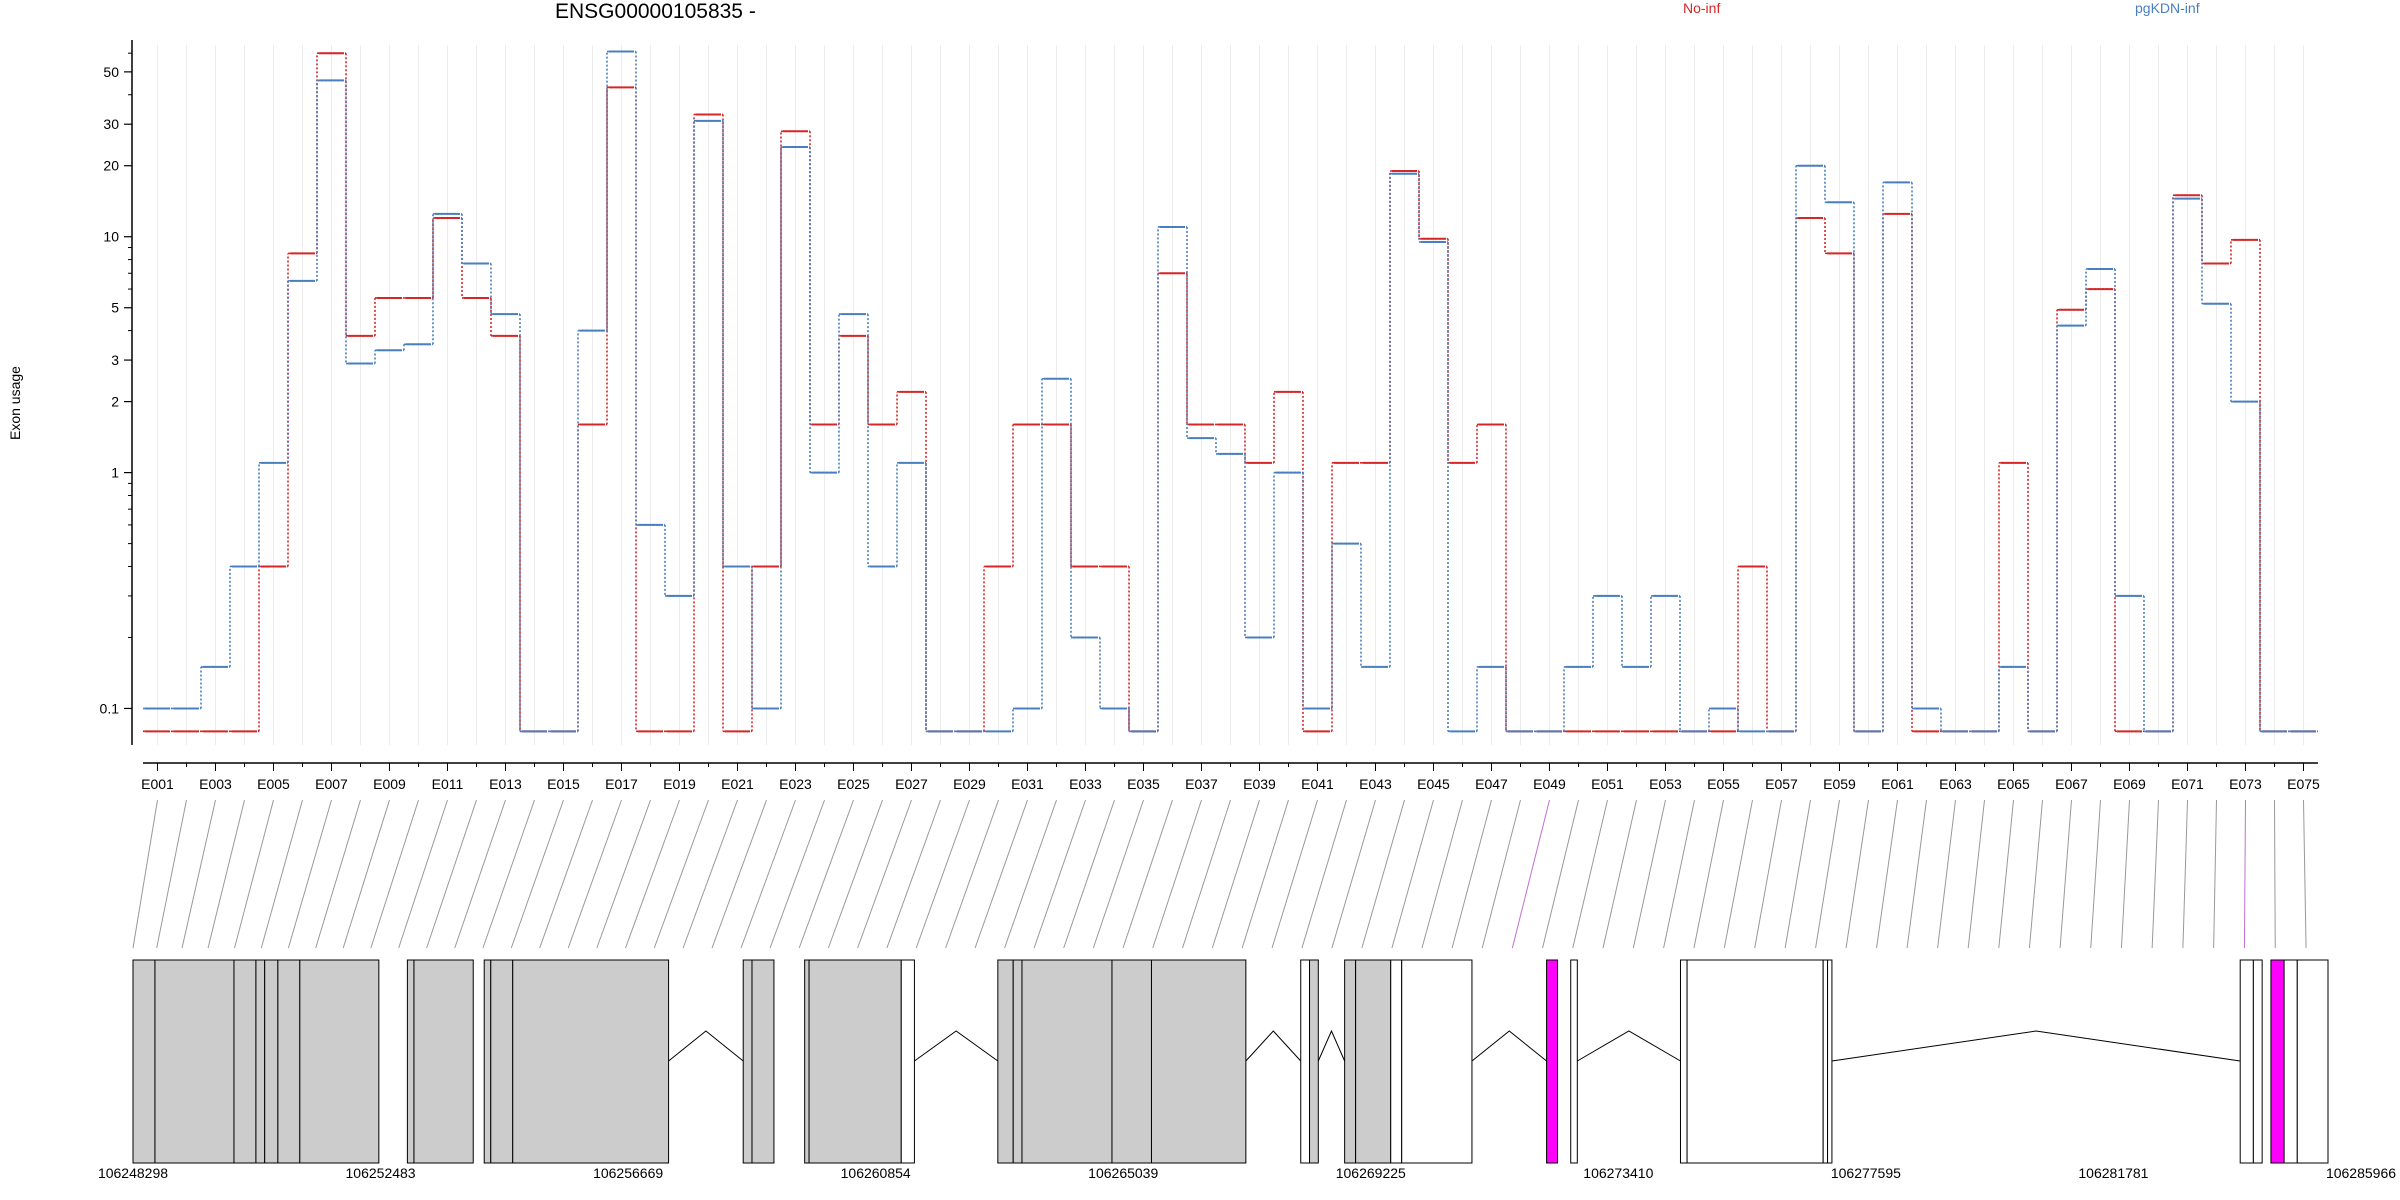 The width and height of the screenshot is (2400, 1200). Describe the element at coordinates (2361, 1173) in the screenshot. I see `coordinate-label: 106285966` at that location.